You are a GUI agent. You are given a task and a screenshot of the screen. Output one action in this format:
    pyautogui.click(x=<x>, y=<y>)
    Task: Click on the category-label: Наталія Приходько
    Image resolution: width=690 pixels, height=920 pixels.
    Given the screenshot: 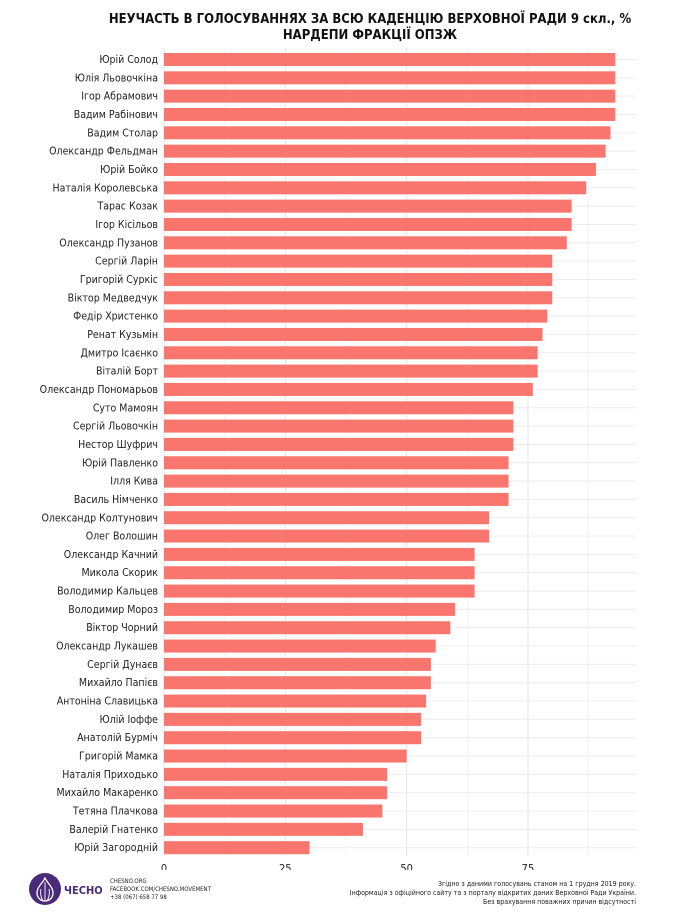 What is the action you would take?
    pyautogui.click(x=110, y=775)
    